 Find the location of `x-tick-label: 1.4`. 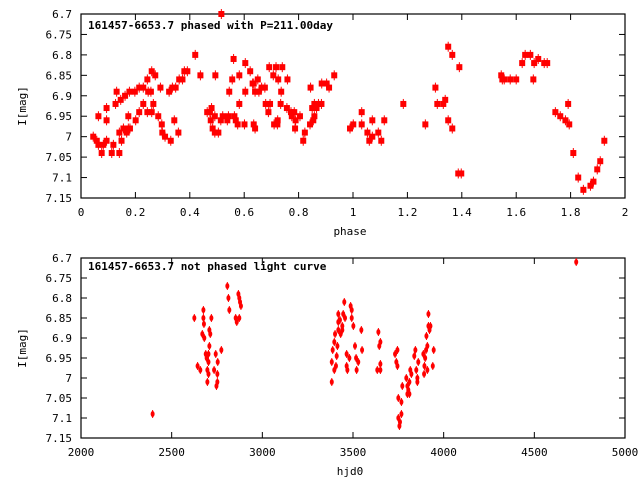

x-tick-label: 1.4 is located at coordinates (462, 212).